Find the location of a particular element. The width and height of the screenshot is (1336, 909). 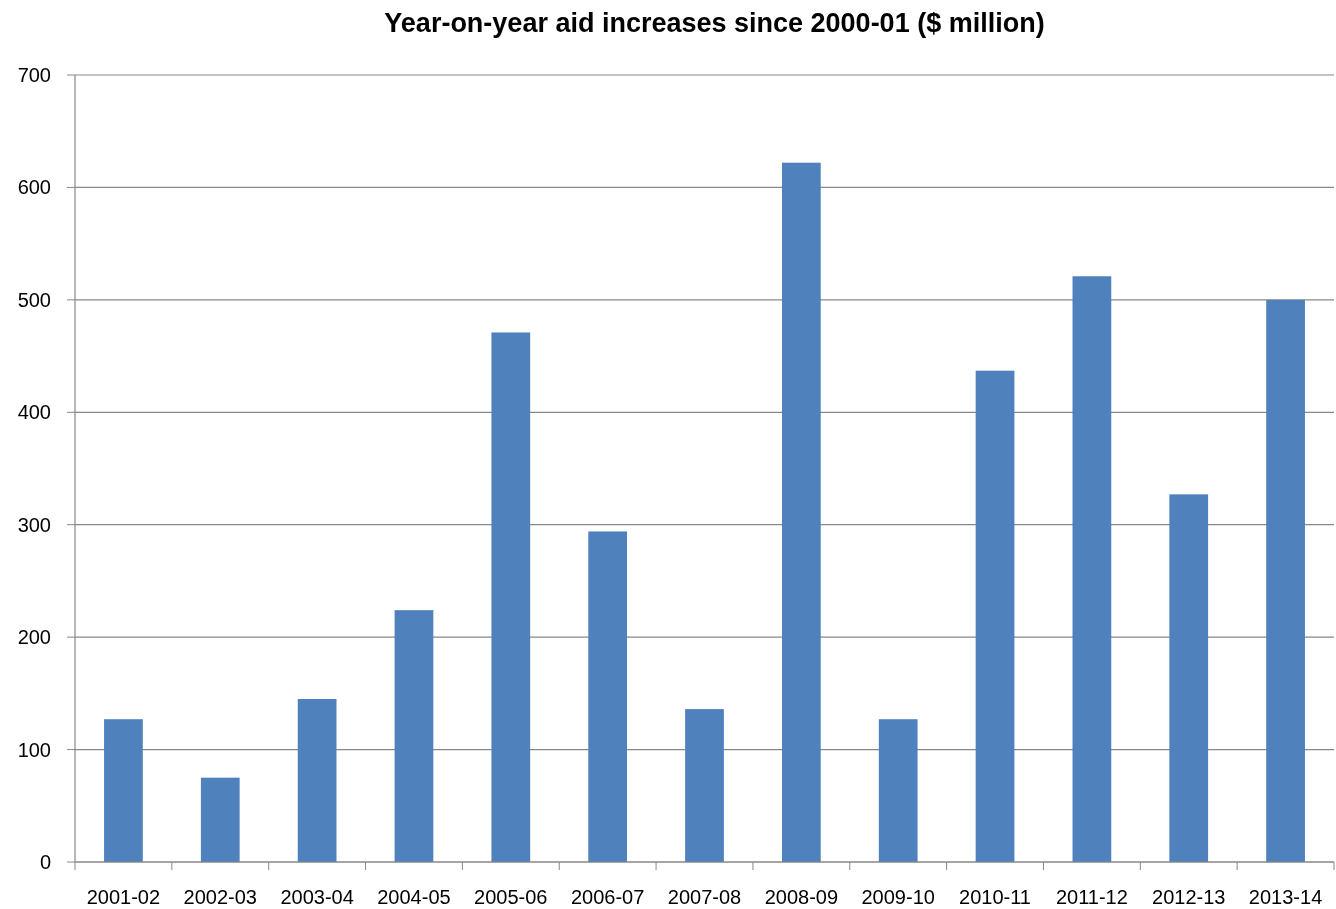

y-tick-label: 300 is located at coordinates (34, 524).